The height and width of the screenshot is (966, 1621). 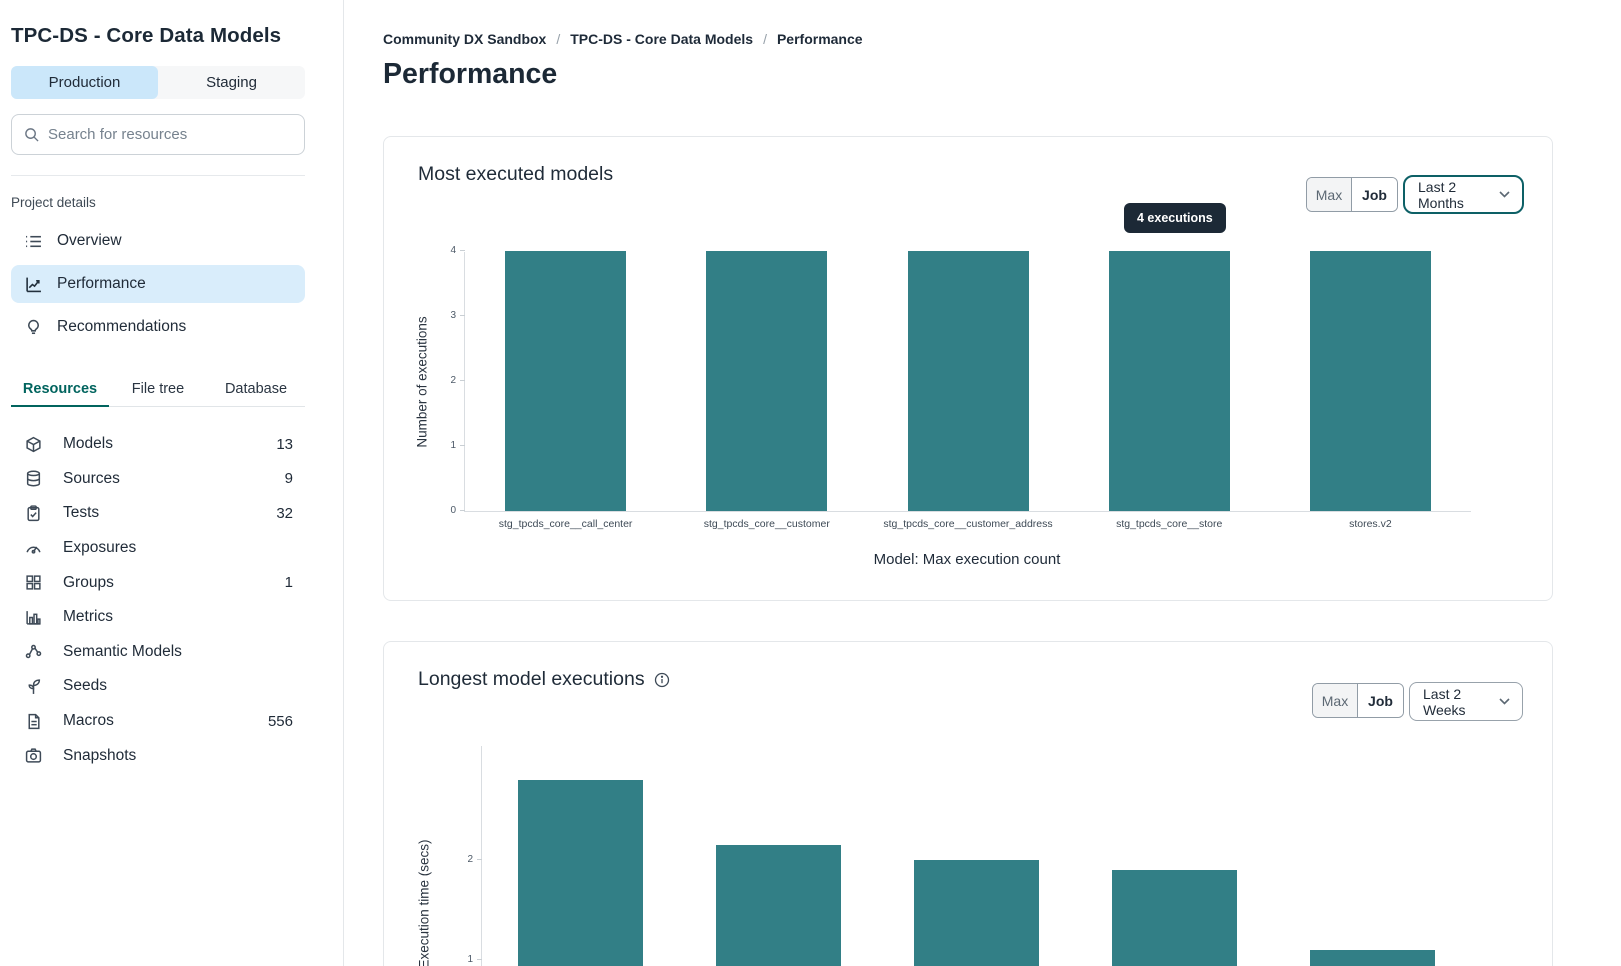 What do you see at coordinates (158, 479) in the screenshot?
I see `resource-row-sources: Sources 9` at bounding box center [158, 479].